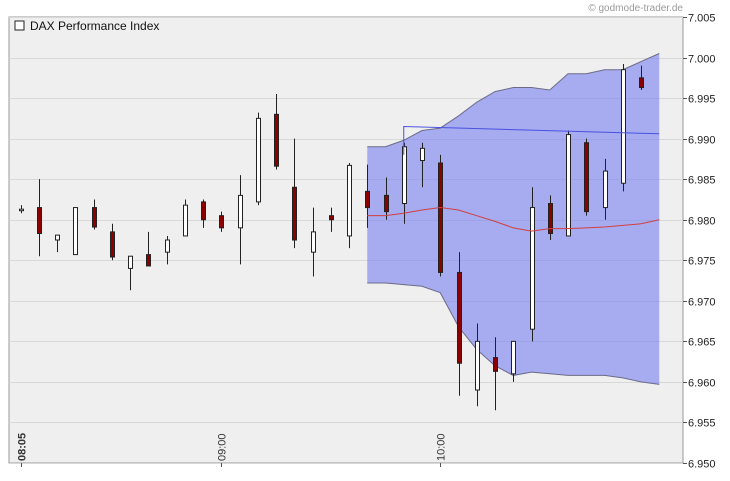 This screenshot has height=481, width=730. I want to click on indicator-lines, so click(513, 178).